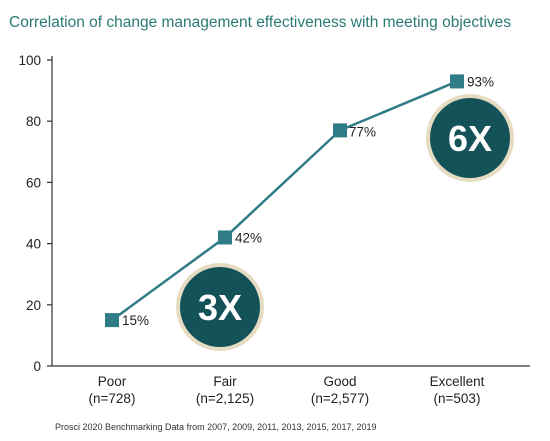  I want to click on y-tick-label: 0, so click(37, 366).